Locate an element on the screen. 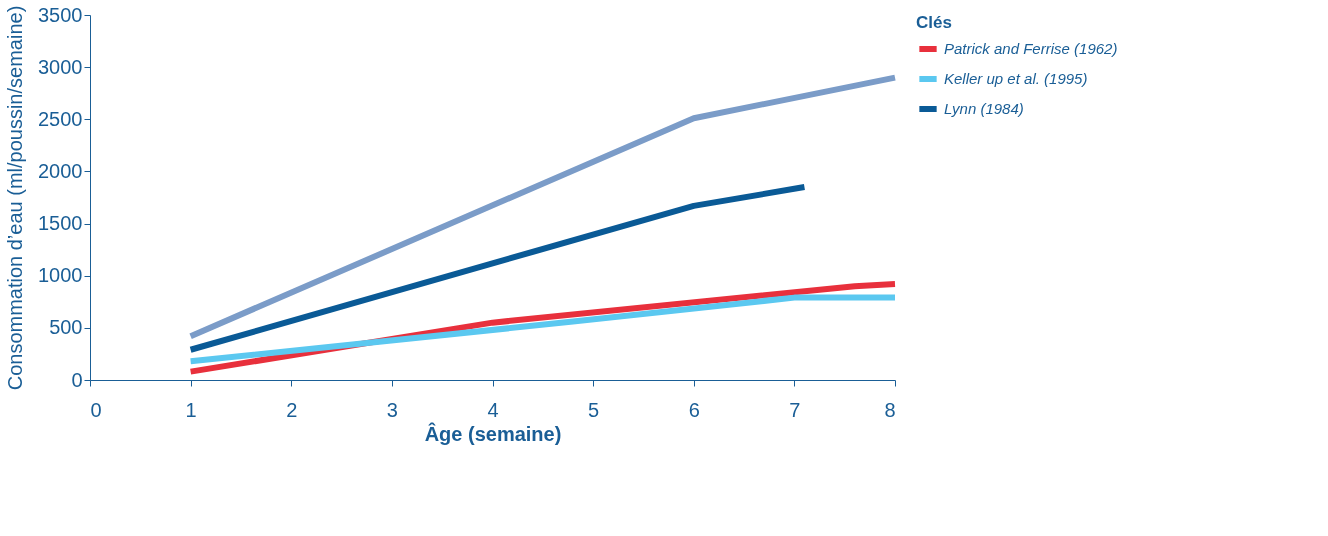 Image resolution: width=1328 pixels, height=536 pixels. x-tick-label: 4 is located at coordinates (493, 409).